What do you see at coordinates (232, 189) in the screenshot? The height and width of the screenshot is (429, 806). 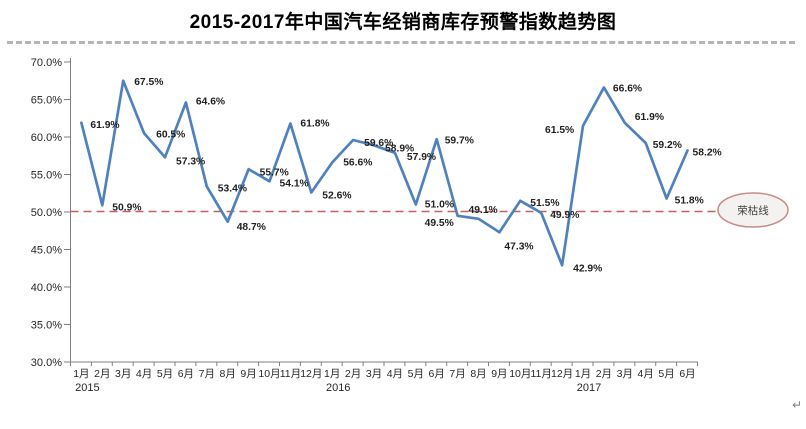 I see `data-point-label: 53.4%` at bounding box center [232, 189].